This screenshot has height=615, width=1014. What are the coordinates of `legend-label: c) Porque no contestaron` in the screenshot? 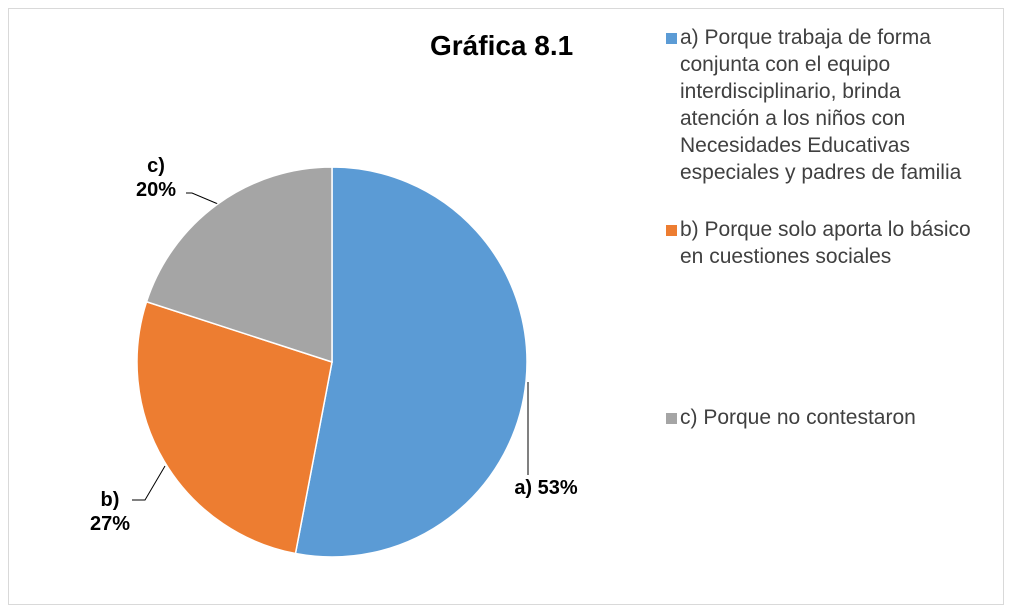 It's located at (798, 417).